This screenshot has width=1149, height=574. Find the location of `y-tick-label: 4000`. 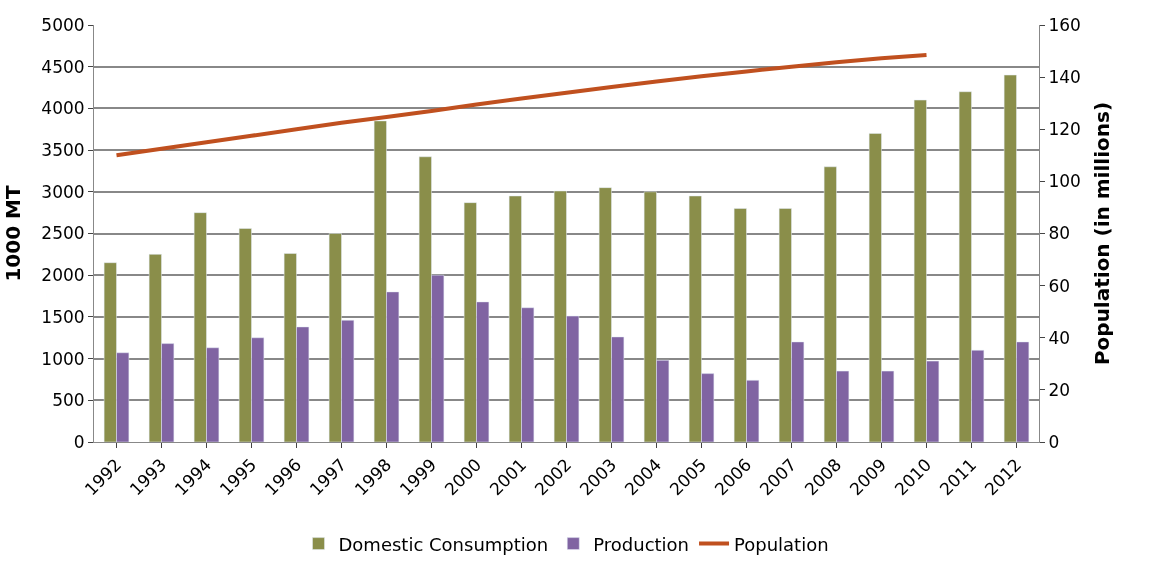

y-tick-label: 4000 is located at coordinates (63, 108).